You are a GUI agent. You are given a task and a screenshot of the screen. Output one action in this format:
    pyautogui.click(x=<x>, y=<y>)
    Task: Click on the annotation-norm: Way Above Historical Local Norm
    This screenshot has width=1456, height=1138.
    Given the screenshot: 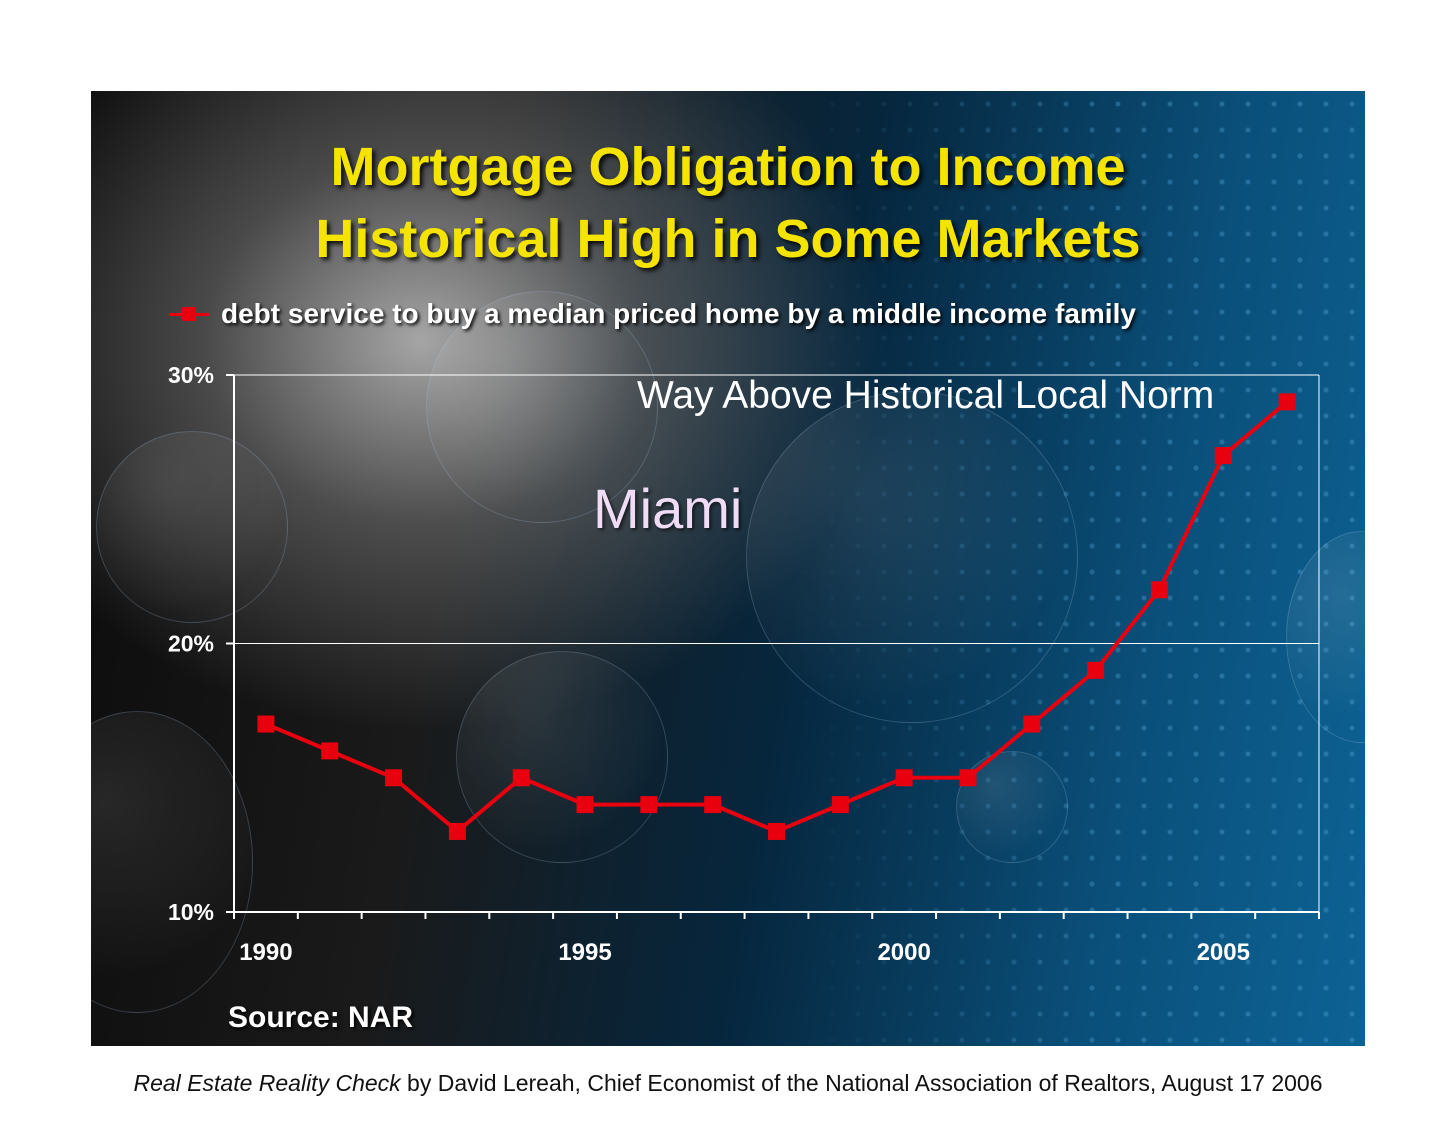 What is the action you would take?
    pyautogui.click(x=926, y=395)
    